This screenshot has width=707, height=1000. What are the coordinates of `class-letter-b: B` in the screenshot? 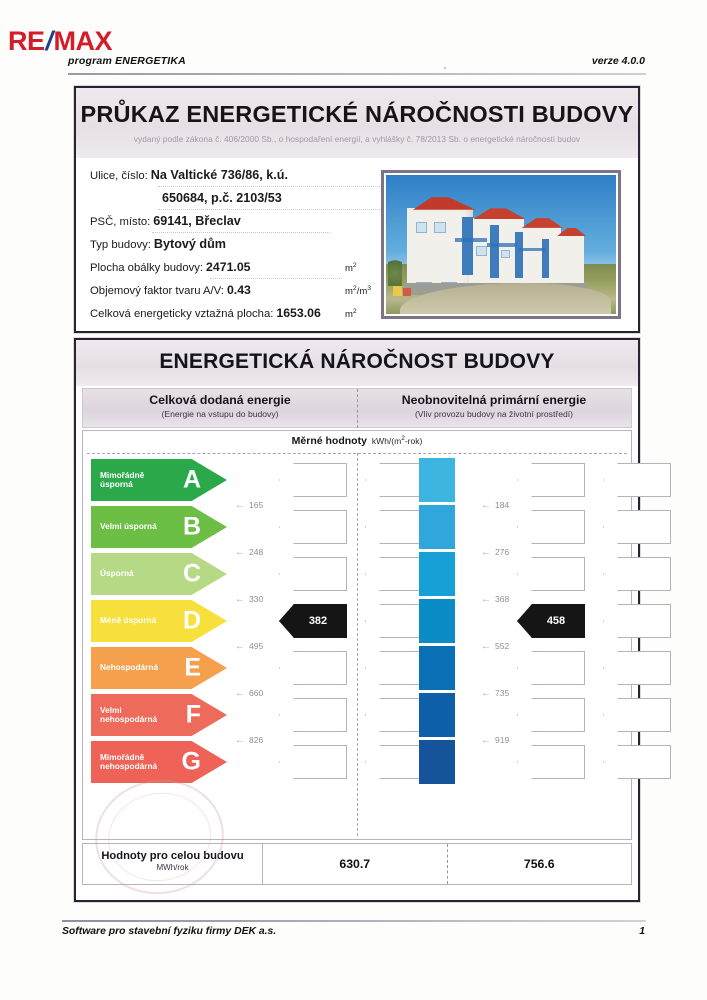 It's located at (191, 526).